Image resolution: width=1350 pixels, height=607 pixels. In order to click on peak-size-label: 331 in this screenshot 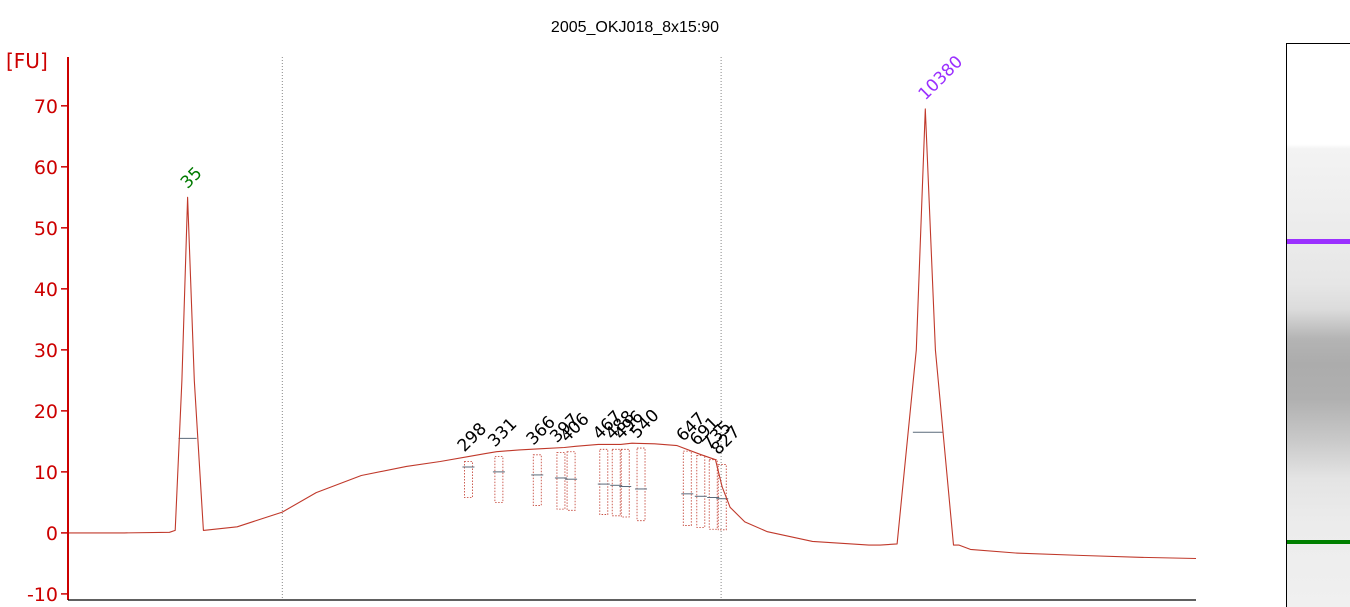, I will do `click(502, 432)`.